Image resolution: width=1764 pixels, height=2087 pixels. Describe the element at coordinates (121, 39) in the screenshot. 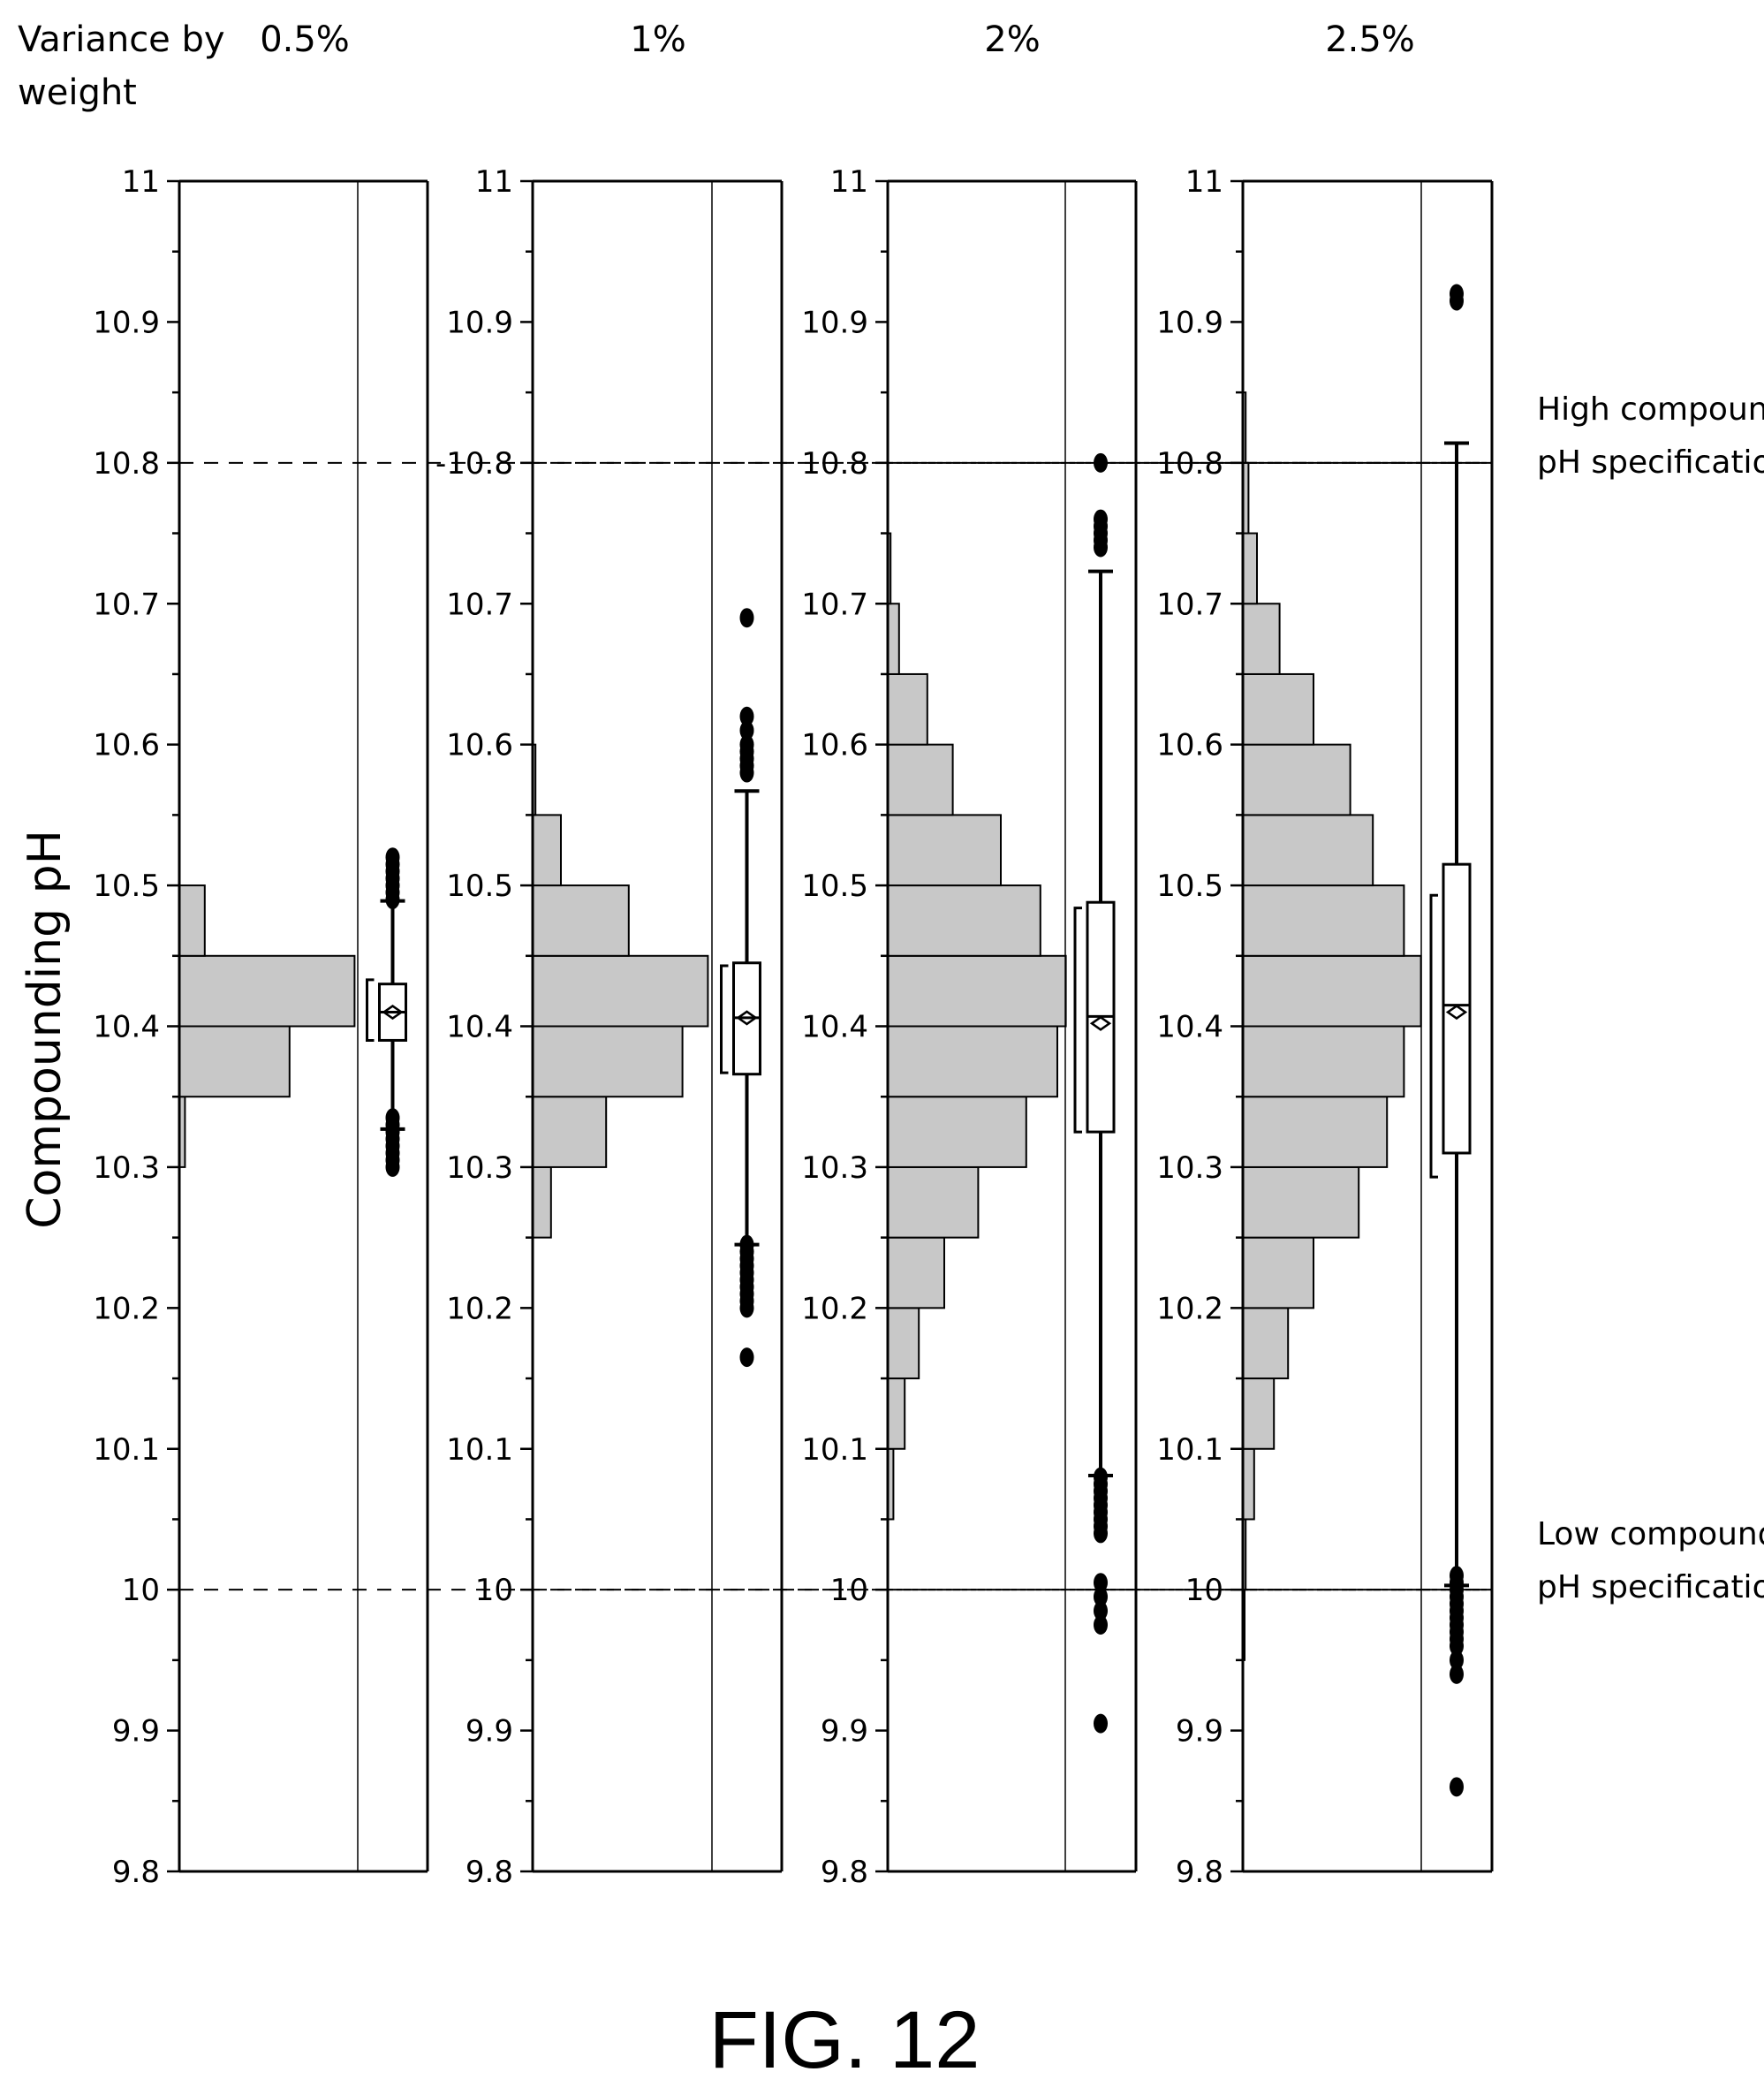

I see `variance-label-line1: Variance by` at that location.